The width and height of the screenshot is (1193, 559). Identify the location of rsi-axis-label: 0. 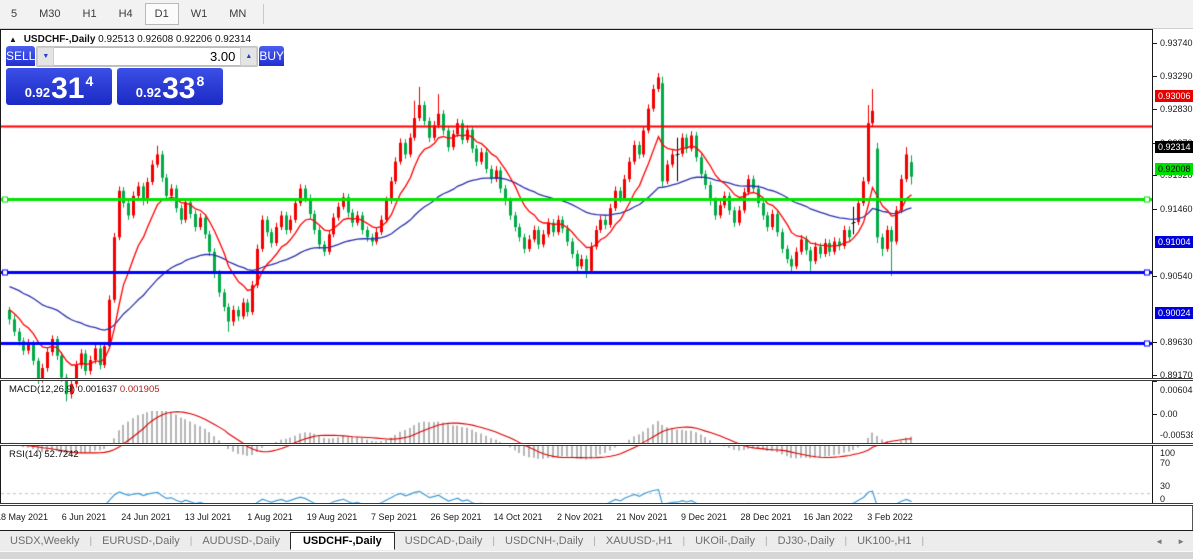
(1163, 499).